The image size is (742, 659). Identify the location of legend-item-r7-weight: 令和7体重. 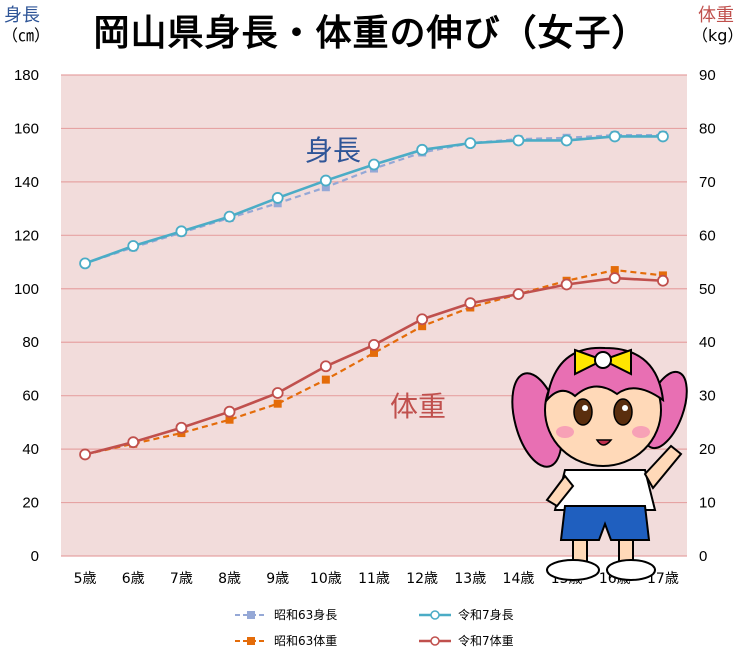
(466, 640).